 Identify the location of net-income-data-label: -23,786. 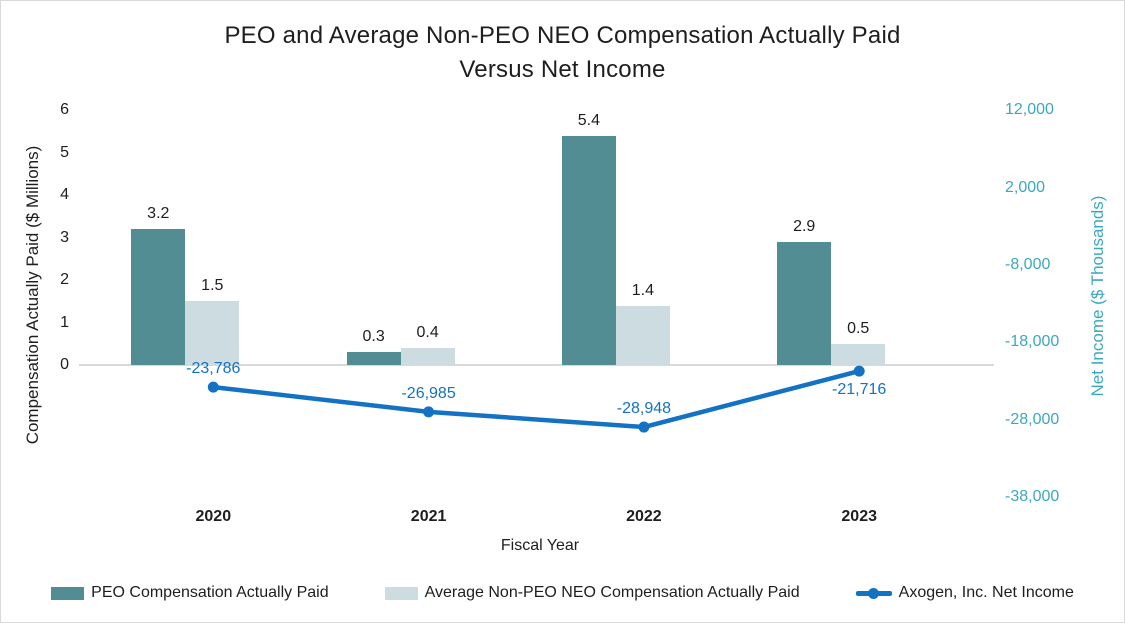
(213, 369).